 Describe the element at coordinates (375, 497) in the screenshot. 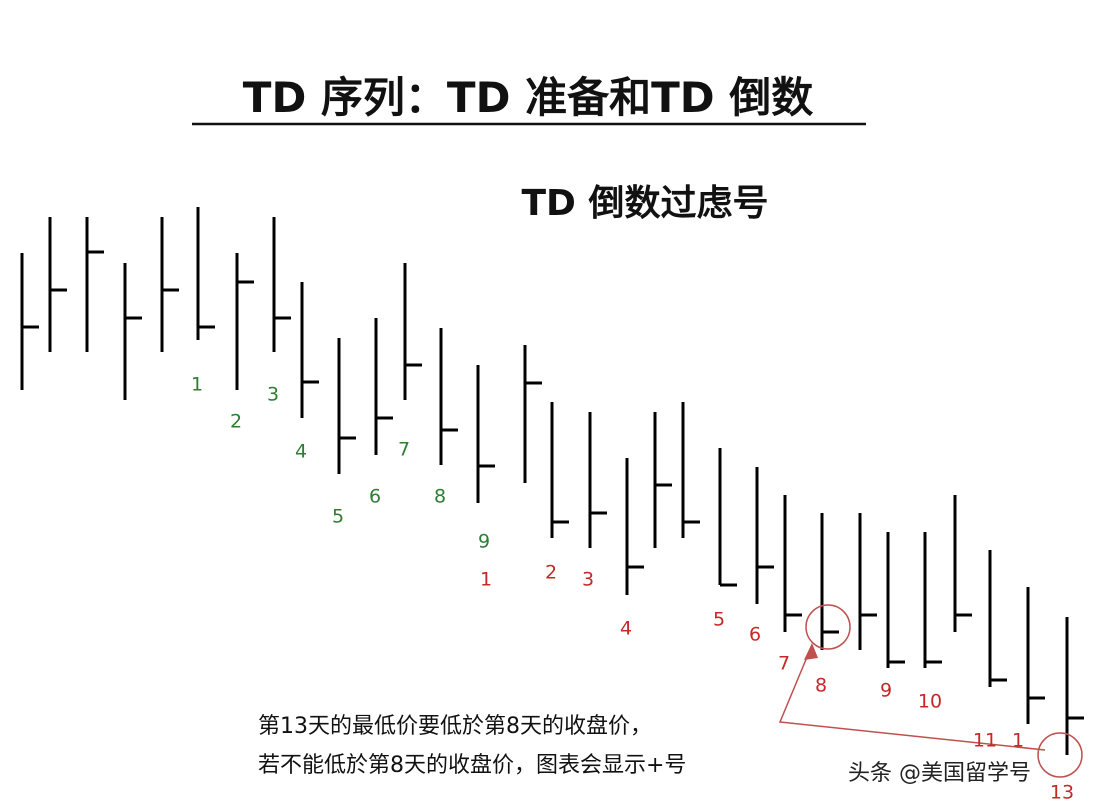

I see `setup-label: 6` at that location.